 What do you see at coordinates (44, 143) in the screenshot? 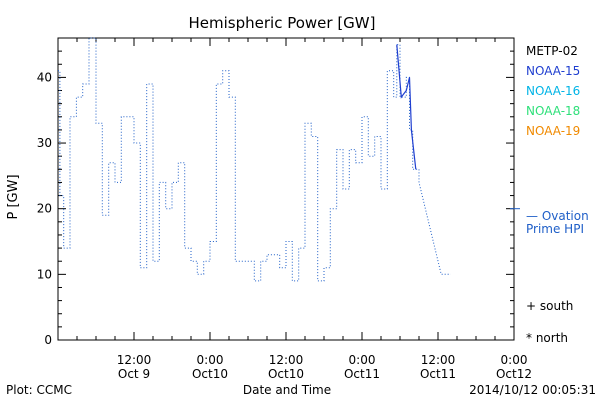
I see `y-tick-label: 30` at bounding box center [44, 143].